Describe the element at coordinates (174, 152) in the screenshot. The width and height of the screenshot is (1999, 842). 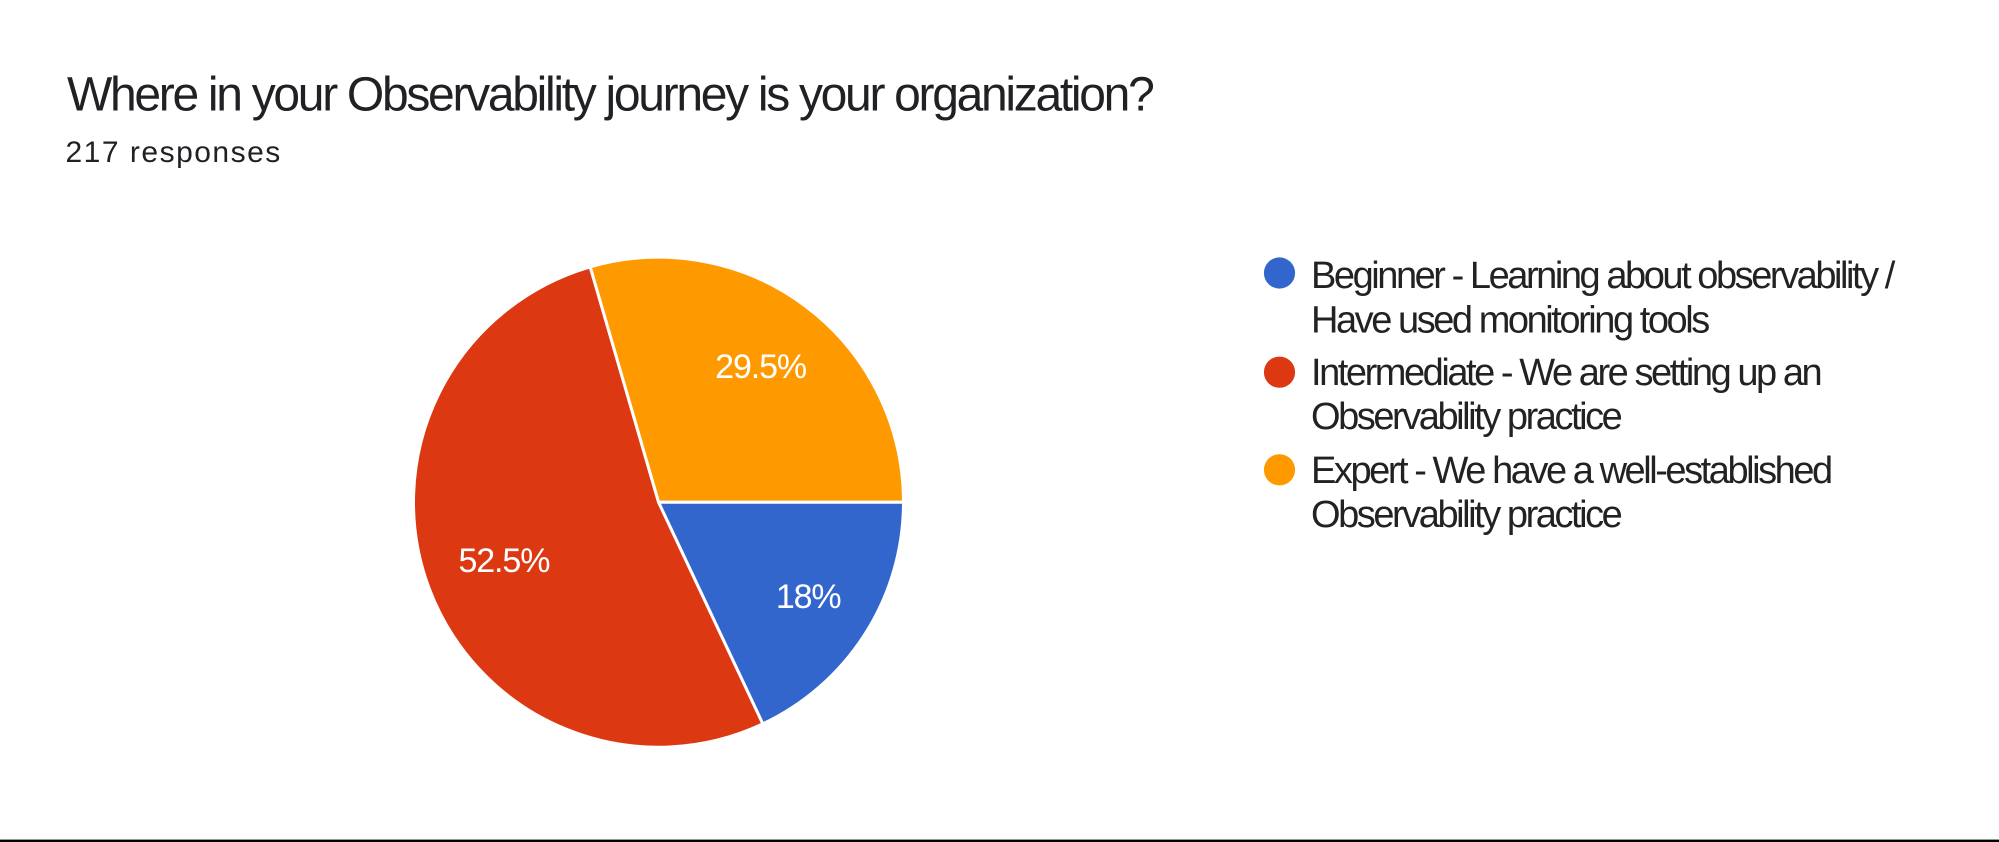
I see `svg-text: 217 responses` at that location.